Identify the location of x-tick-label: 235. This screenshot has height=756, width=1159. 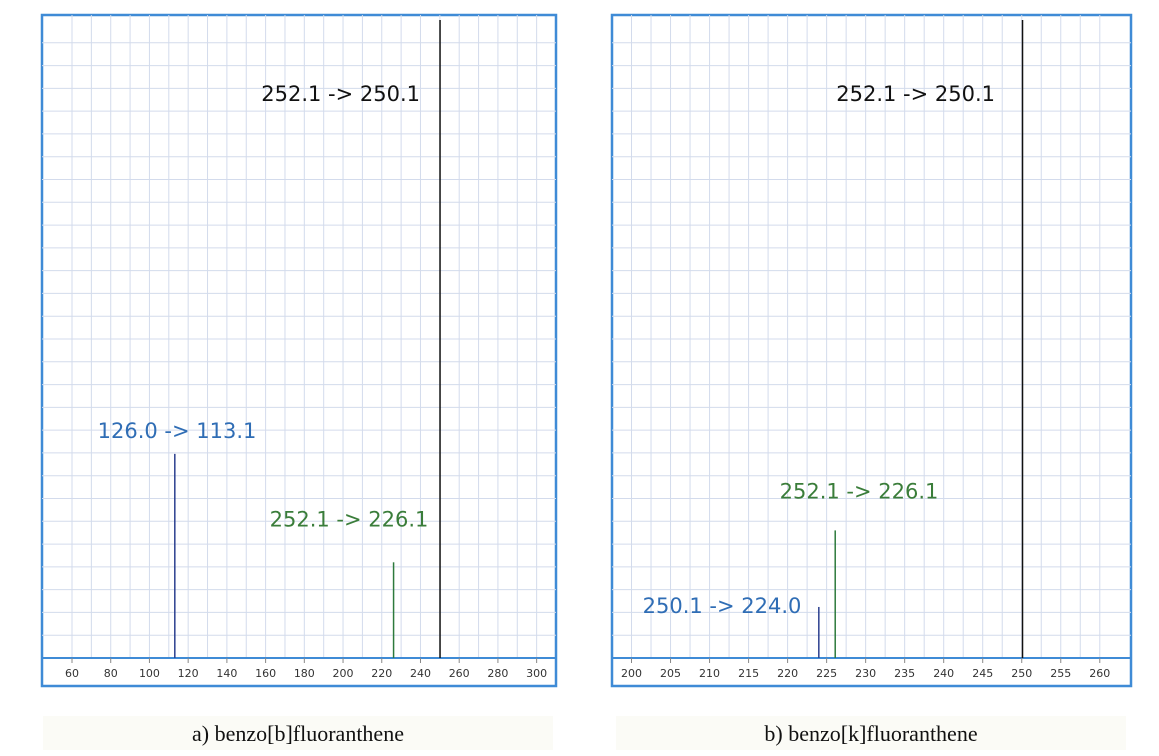
(904, 673).